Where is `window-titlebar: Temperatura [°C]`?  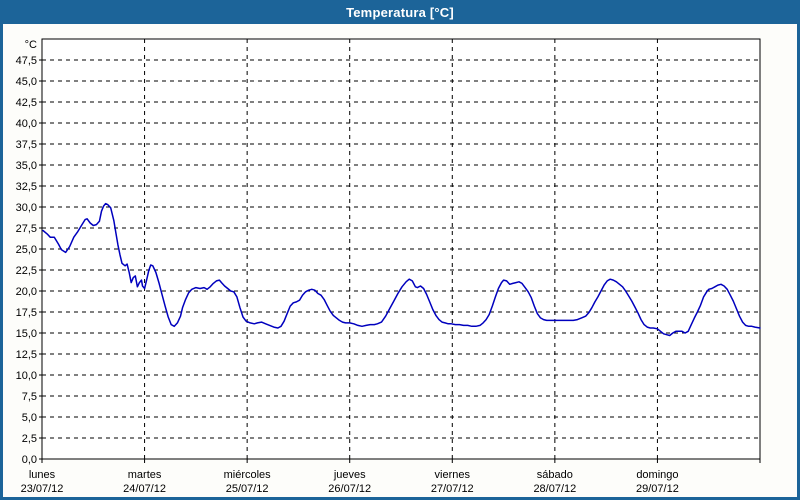
window-titlebar: Temperatura [°C] is located at coordinates (400, 12).